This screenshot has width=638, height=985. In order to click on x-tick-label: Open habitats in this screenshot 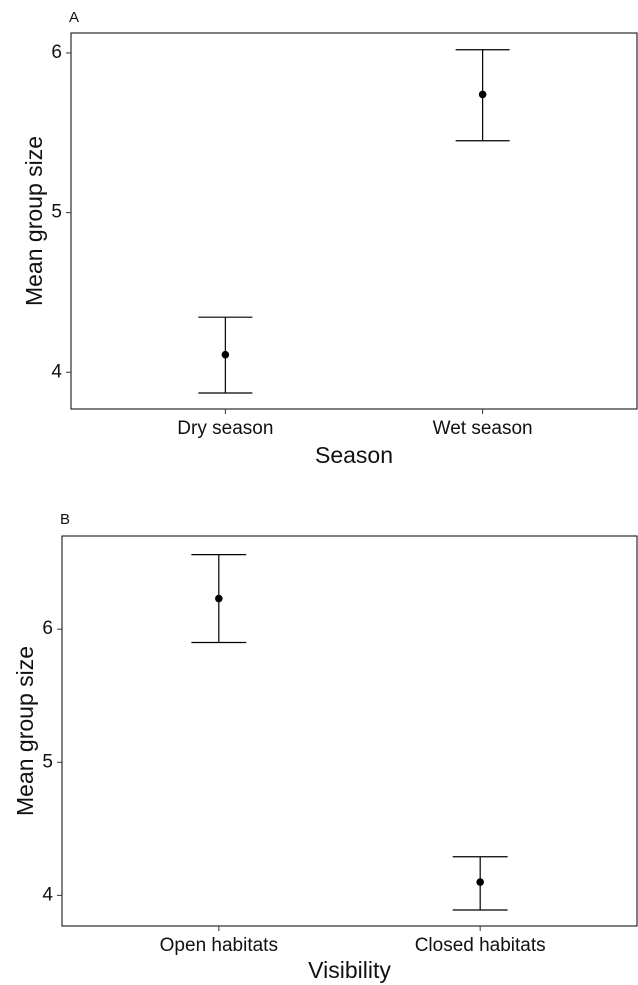, I will do `click(219, 945)`.